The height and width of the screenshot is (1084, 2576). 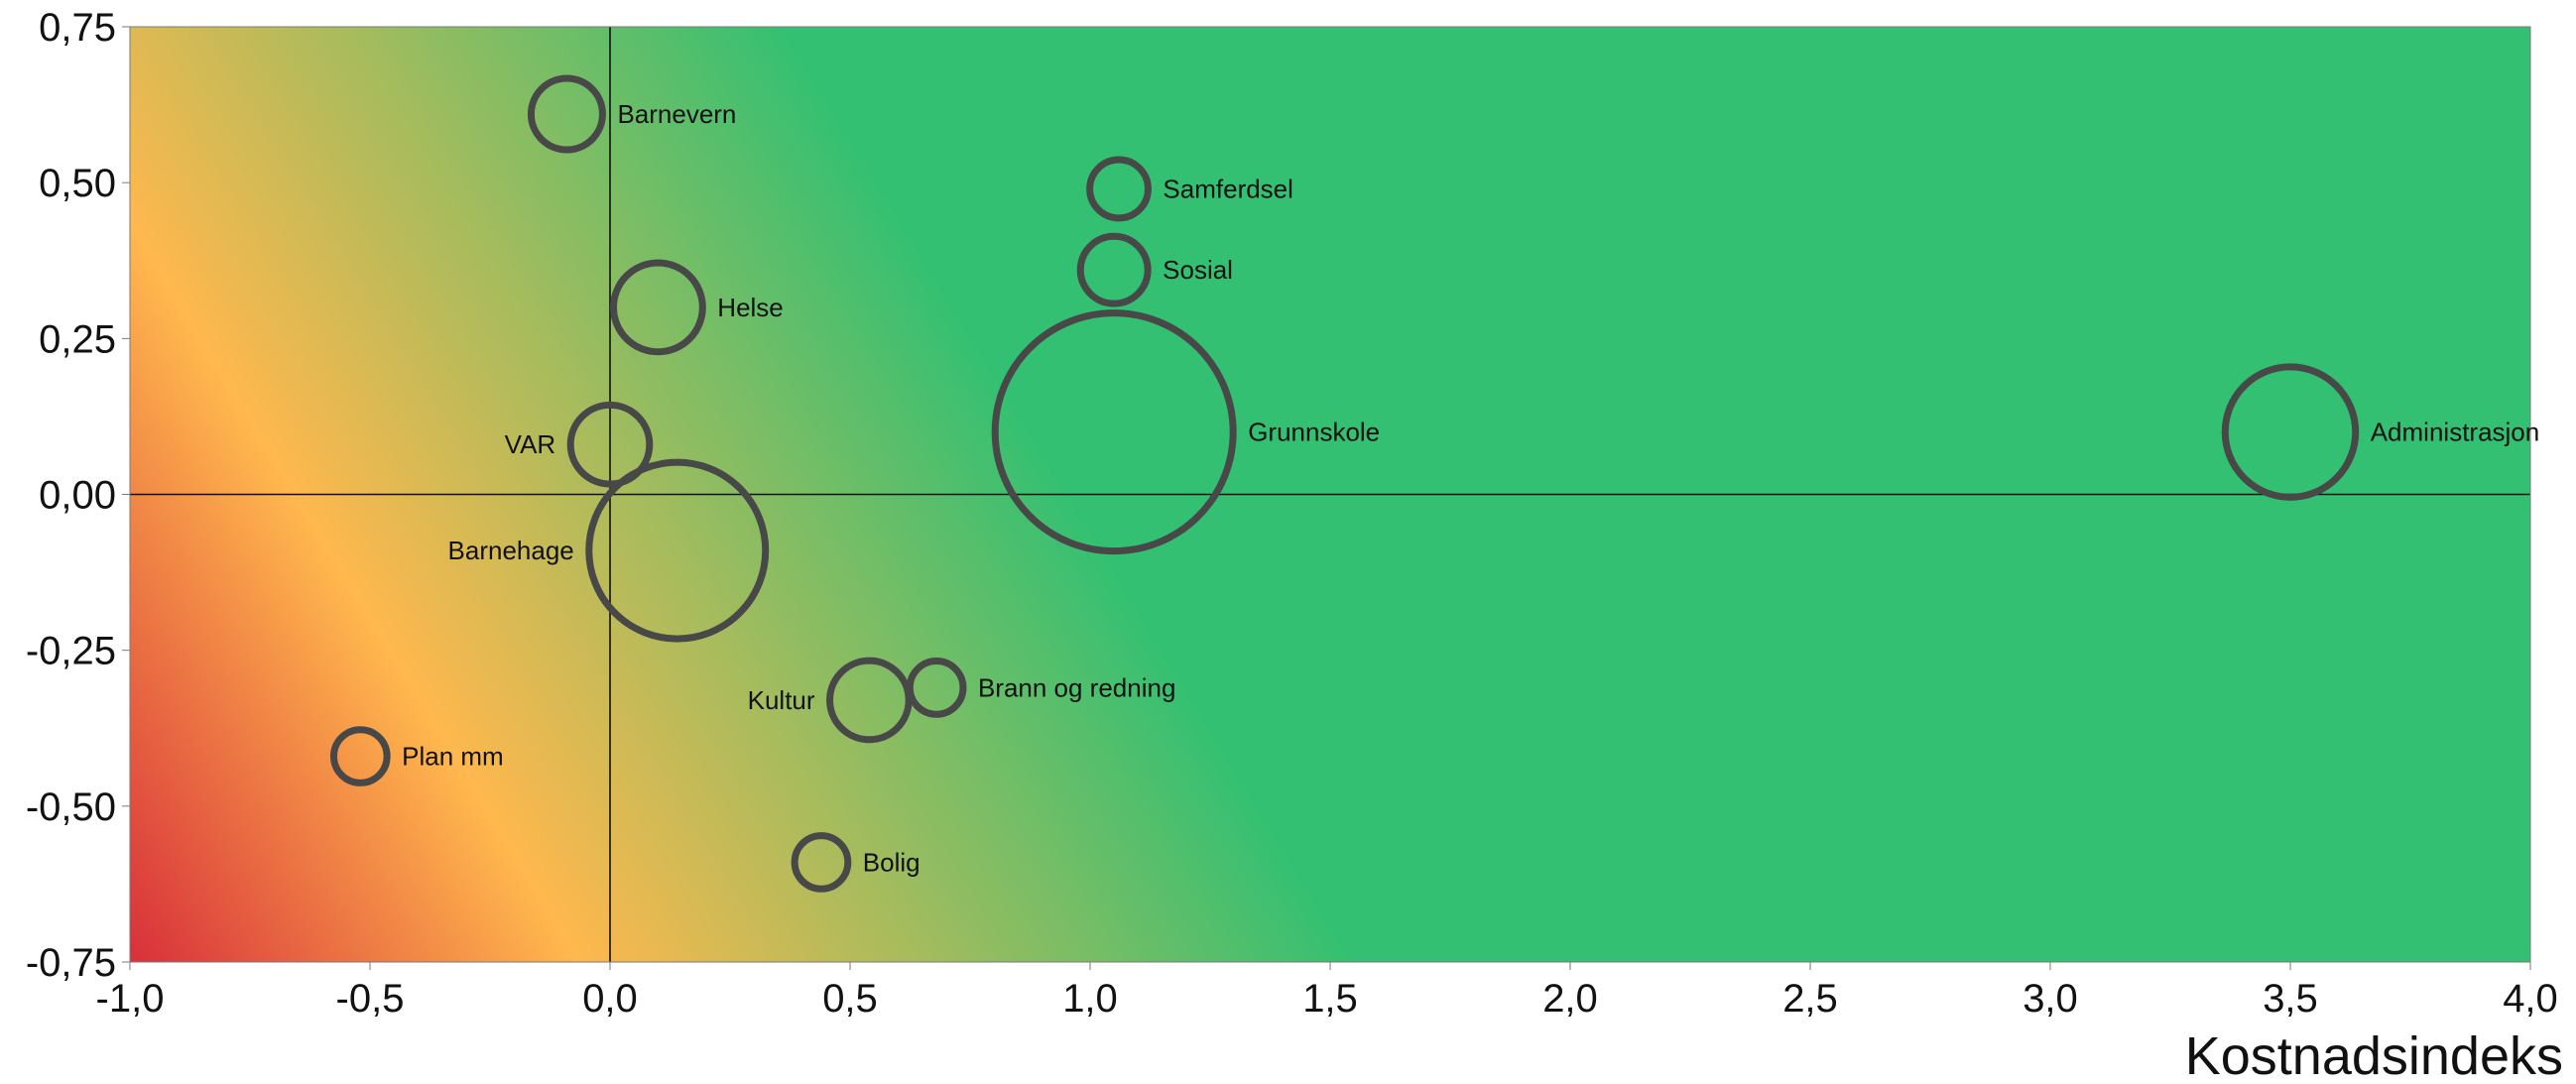 I want to click on bubble-label-plan-mm: Plan mm, so click(x=453, y=757).